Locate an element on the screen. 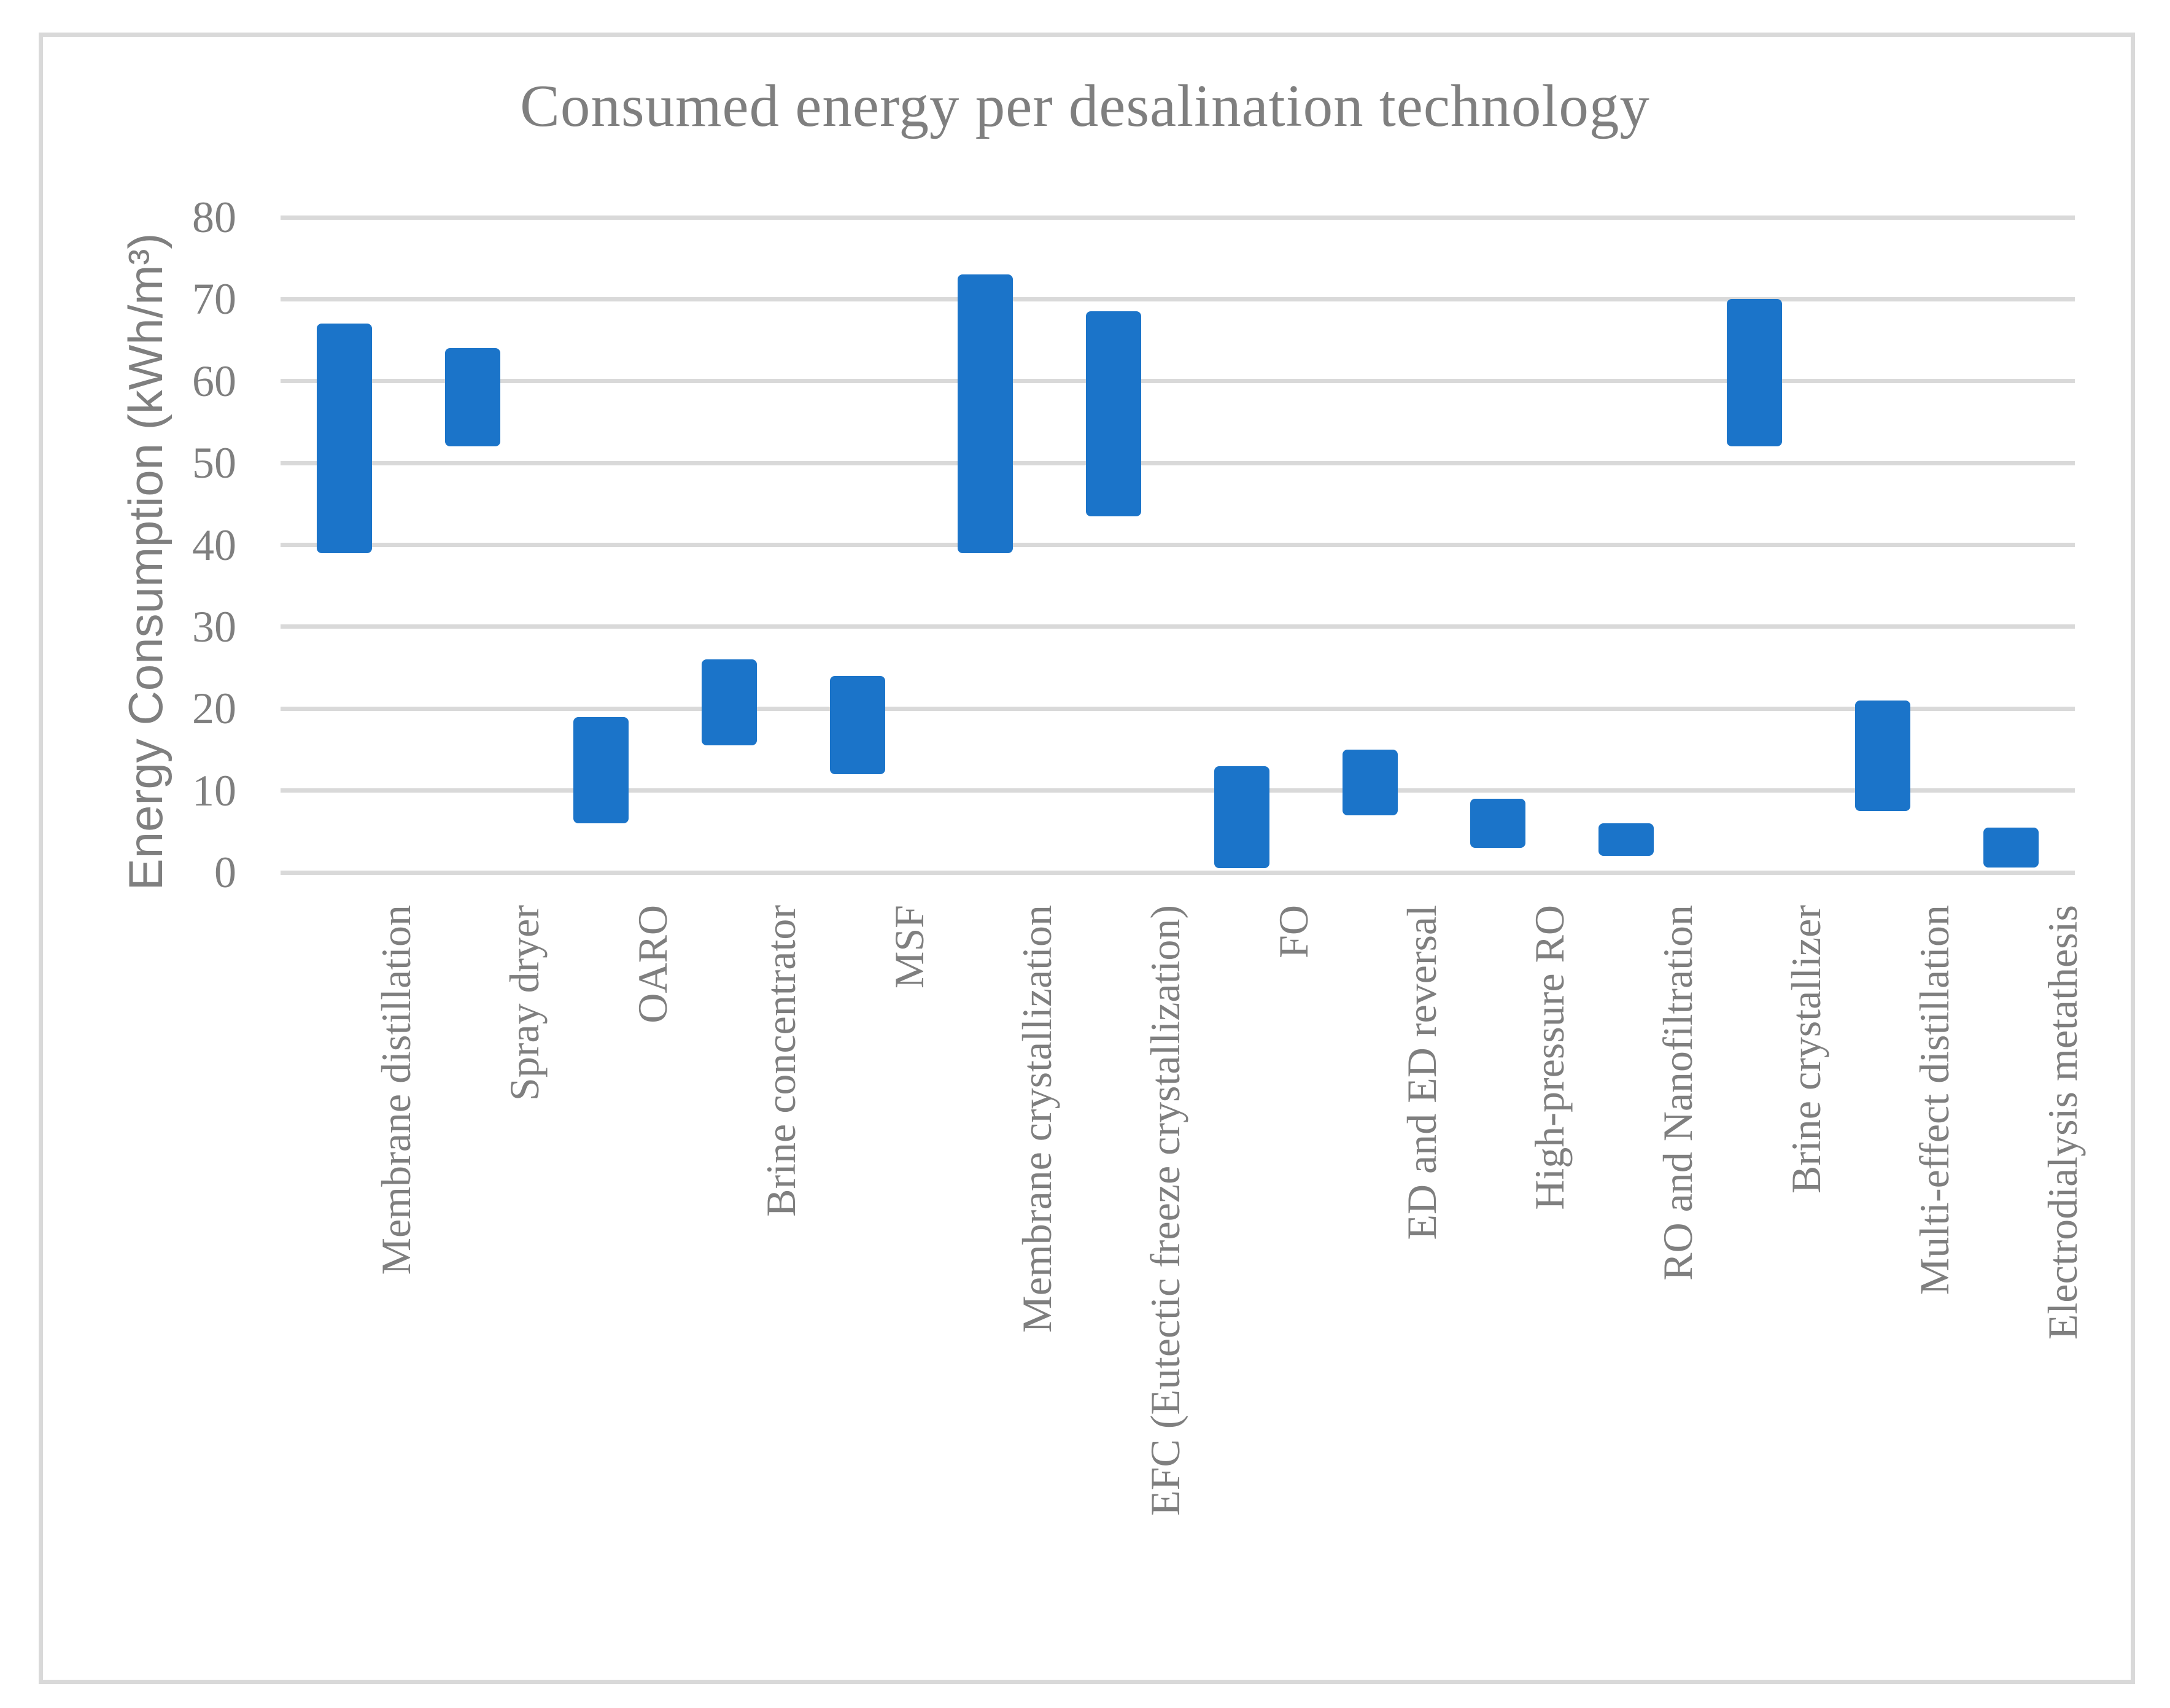 The height and width of the screenshot is (1708, 2170). y-tick-label-30: 30 is located at coordinates (214, 626).